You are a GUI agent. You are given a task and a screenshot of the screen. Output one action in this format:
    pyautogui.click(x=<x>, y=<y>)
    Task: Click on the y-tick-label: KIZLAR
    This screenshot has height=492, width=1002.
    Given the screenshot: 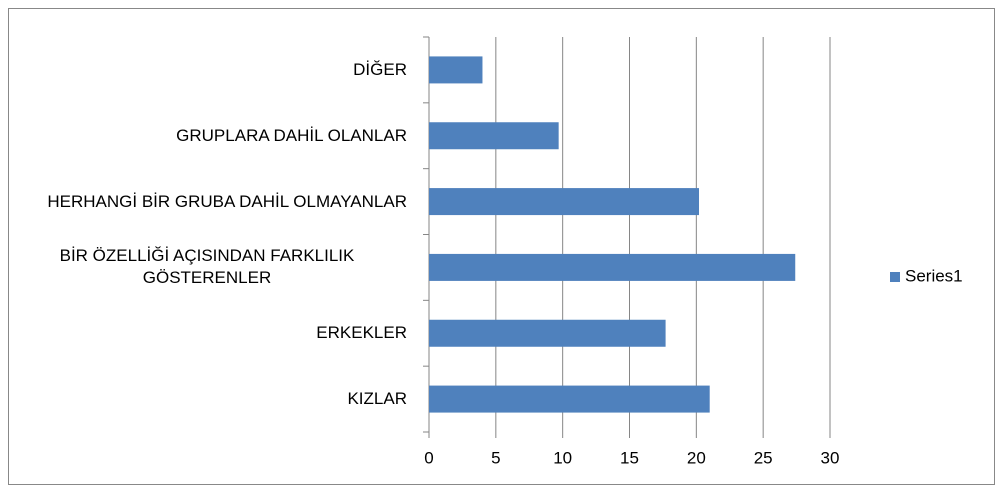 What is the action you would take?
    pyautogui.click(x=377, y=399)
    